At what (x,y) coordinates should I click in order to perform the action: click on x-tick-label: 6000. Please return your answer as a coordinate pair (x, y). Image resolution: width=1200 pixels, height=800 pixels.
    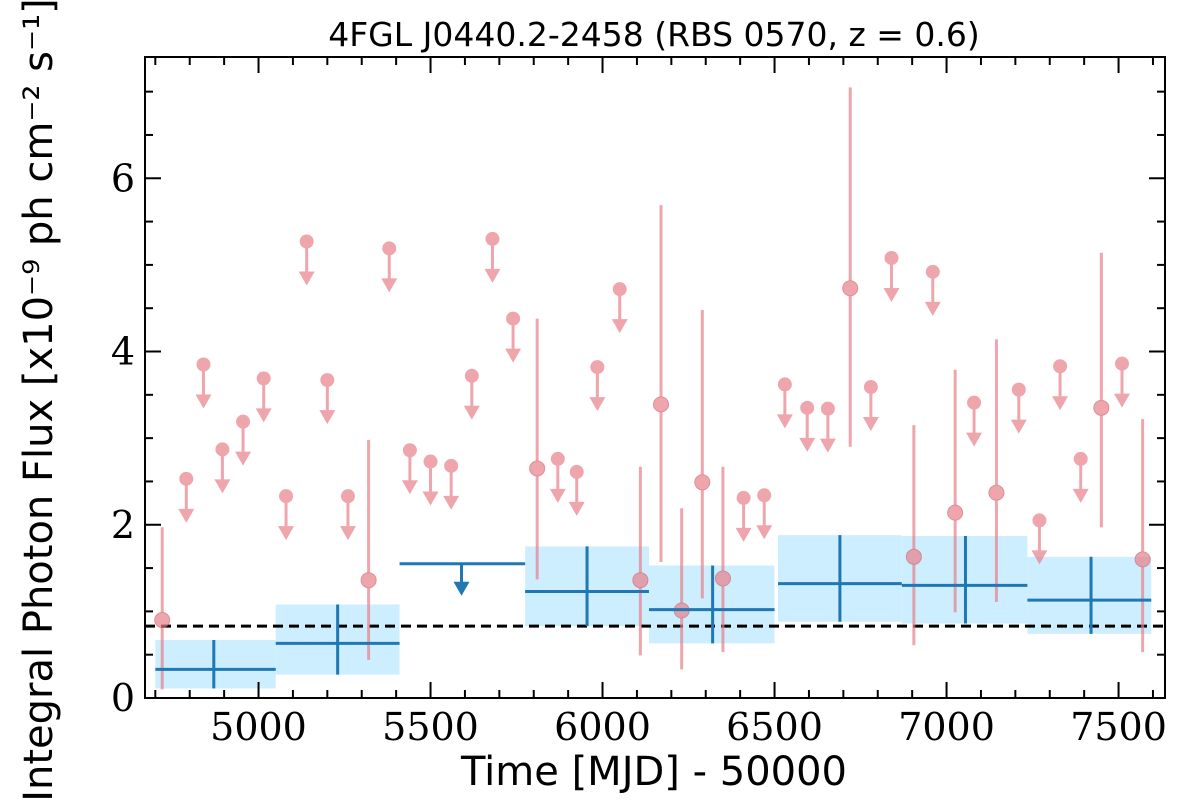
    Looking at the image, I should click on (602, 727).